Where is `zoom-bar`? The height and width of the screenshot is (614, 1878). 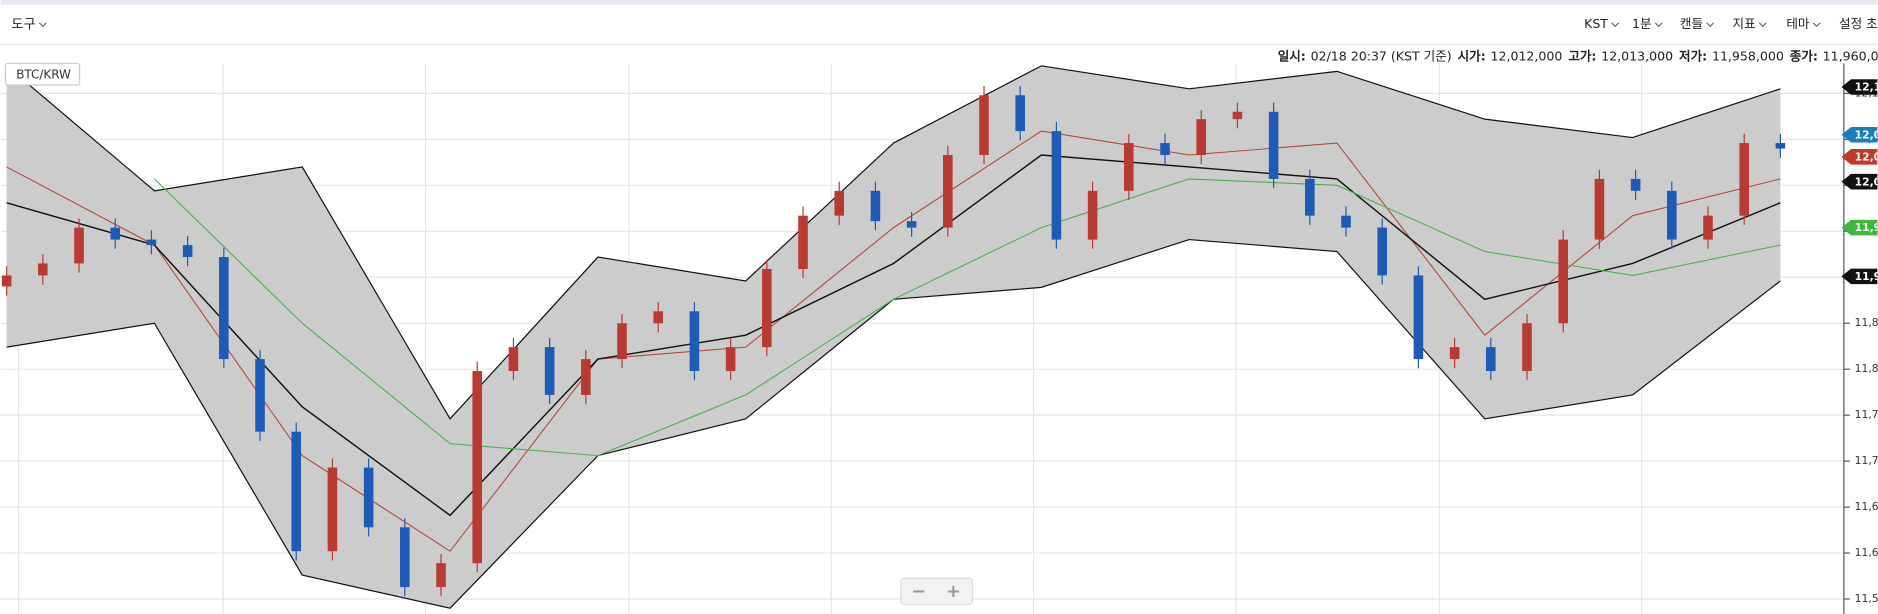
zoom-bar is located at coordinates (937, 591).